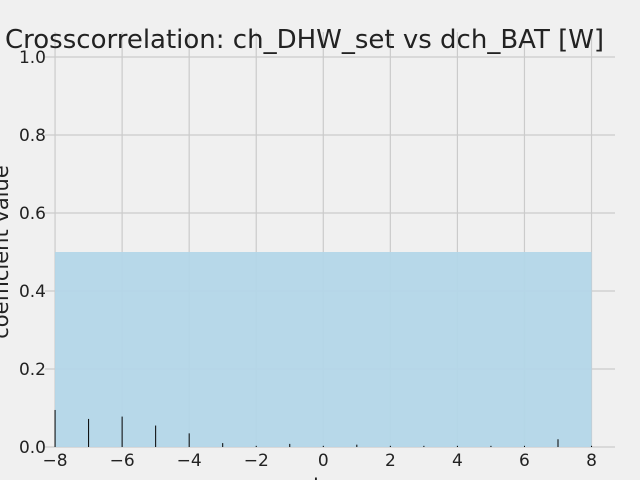  I want to click on x-tick-label: 8, so click(591, 461).